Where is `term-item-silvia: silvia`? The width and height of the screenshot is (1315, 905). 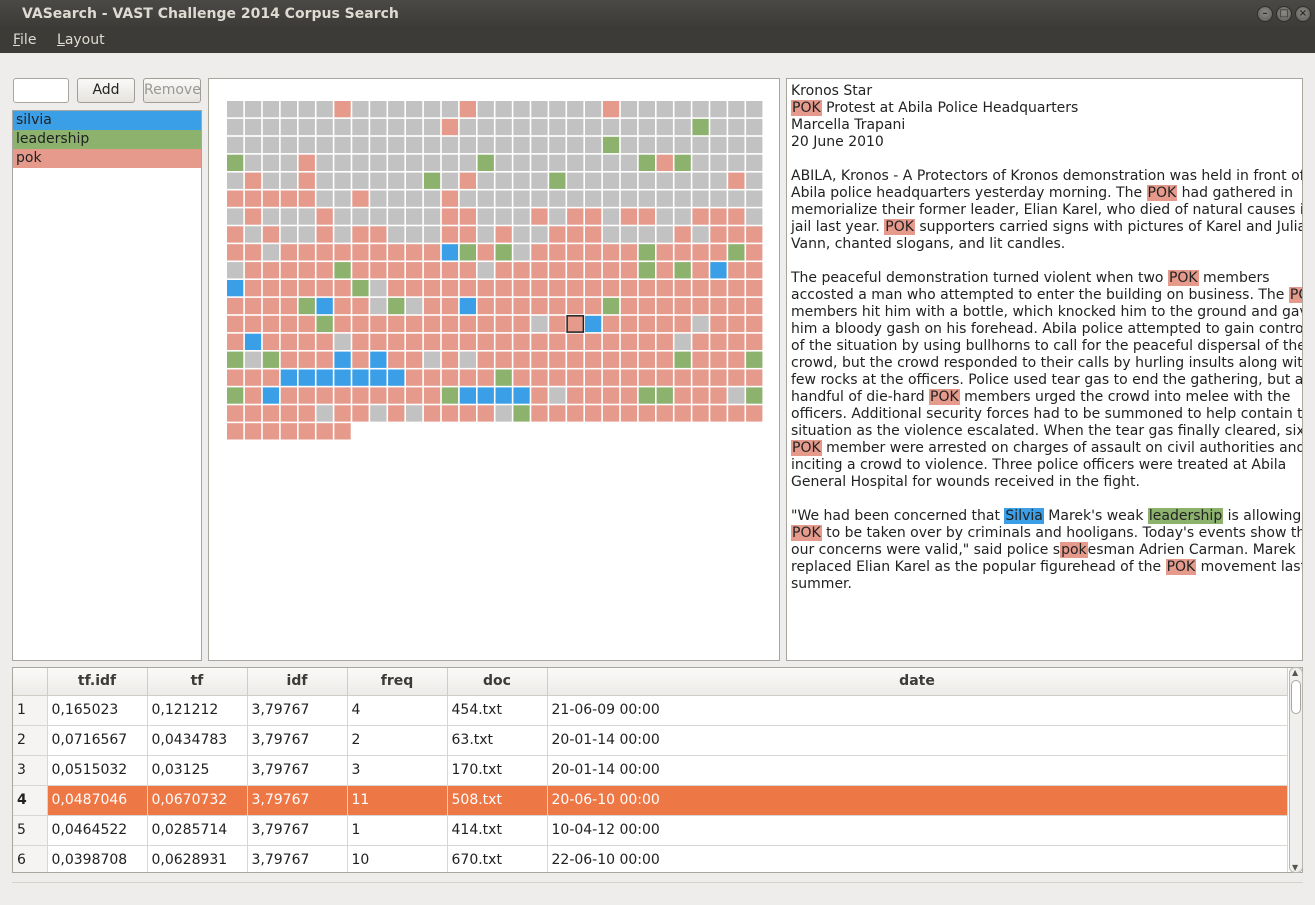
term-item-silvia: silvia is located at coordinates (107, 120).